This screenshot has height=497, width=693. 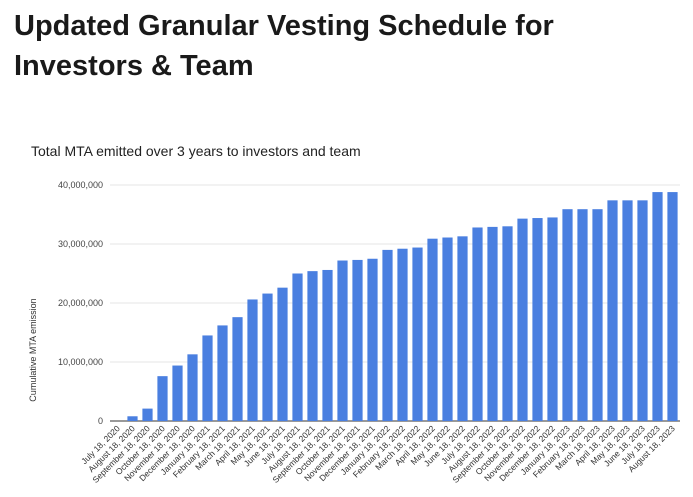 I want to click on y-tick-label: 40,000,000, so click(x=80, y=185).